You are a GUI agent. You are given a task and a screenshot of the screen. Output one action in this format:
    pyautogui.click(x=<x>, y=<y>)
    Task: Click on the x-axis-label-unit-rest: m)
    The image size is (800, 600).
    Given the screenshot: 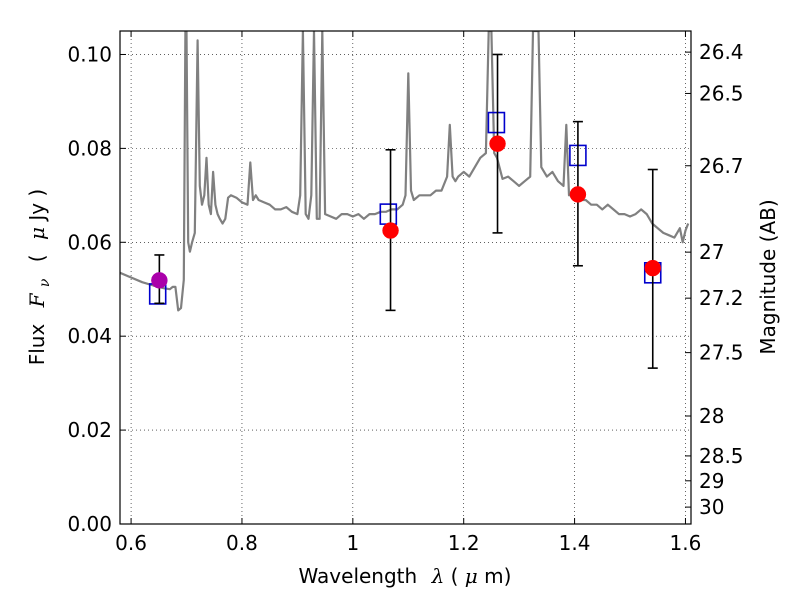 What is the action you would take?
    pyautogui.click(x=497, y=576)
    